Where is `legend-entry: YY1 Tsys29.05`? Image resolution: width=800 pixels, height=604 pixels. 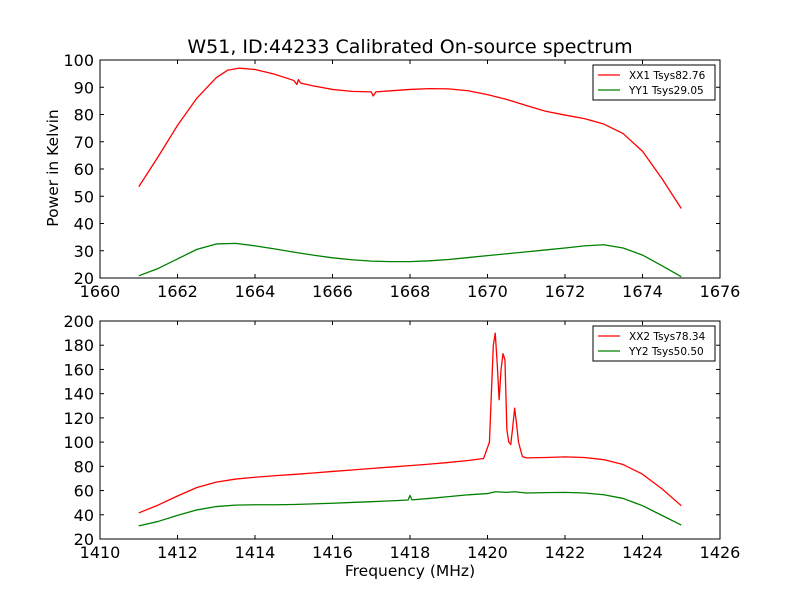 legend-entry: YY1 Tsys29.05 is located at coordinates (666, 91).